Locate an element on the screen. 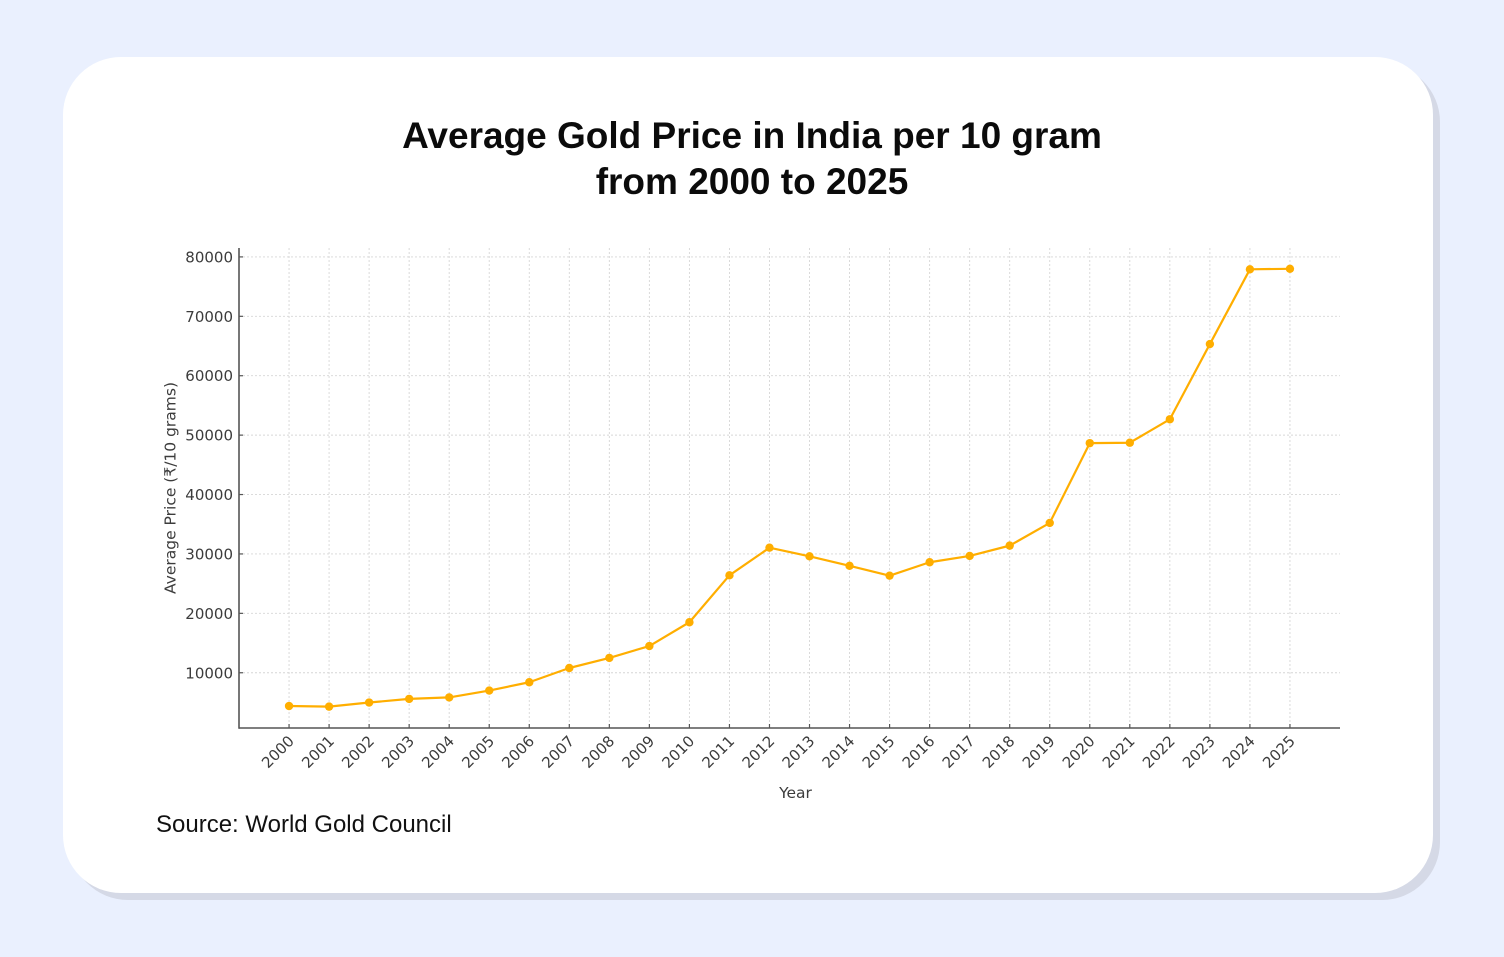  x-tick-label: 2025 is located at coordinates (1279, 752).